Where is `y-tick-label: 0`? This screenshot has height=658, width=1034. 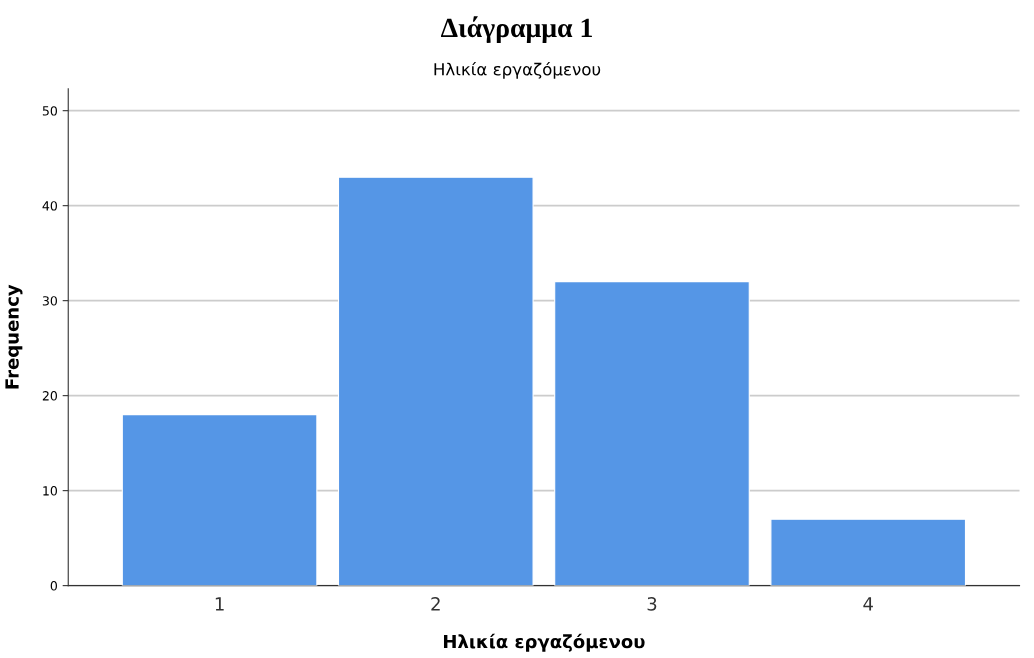
y-tick-label: 0 is located at coordinates (53, 586).